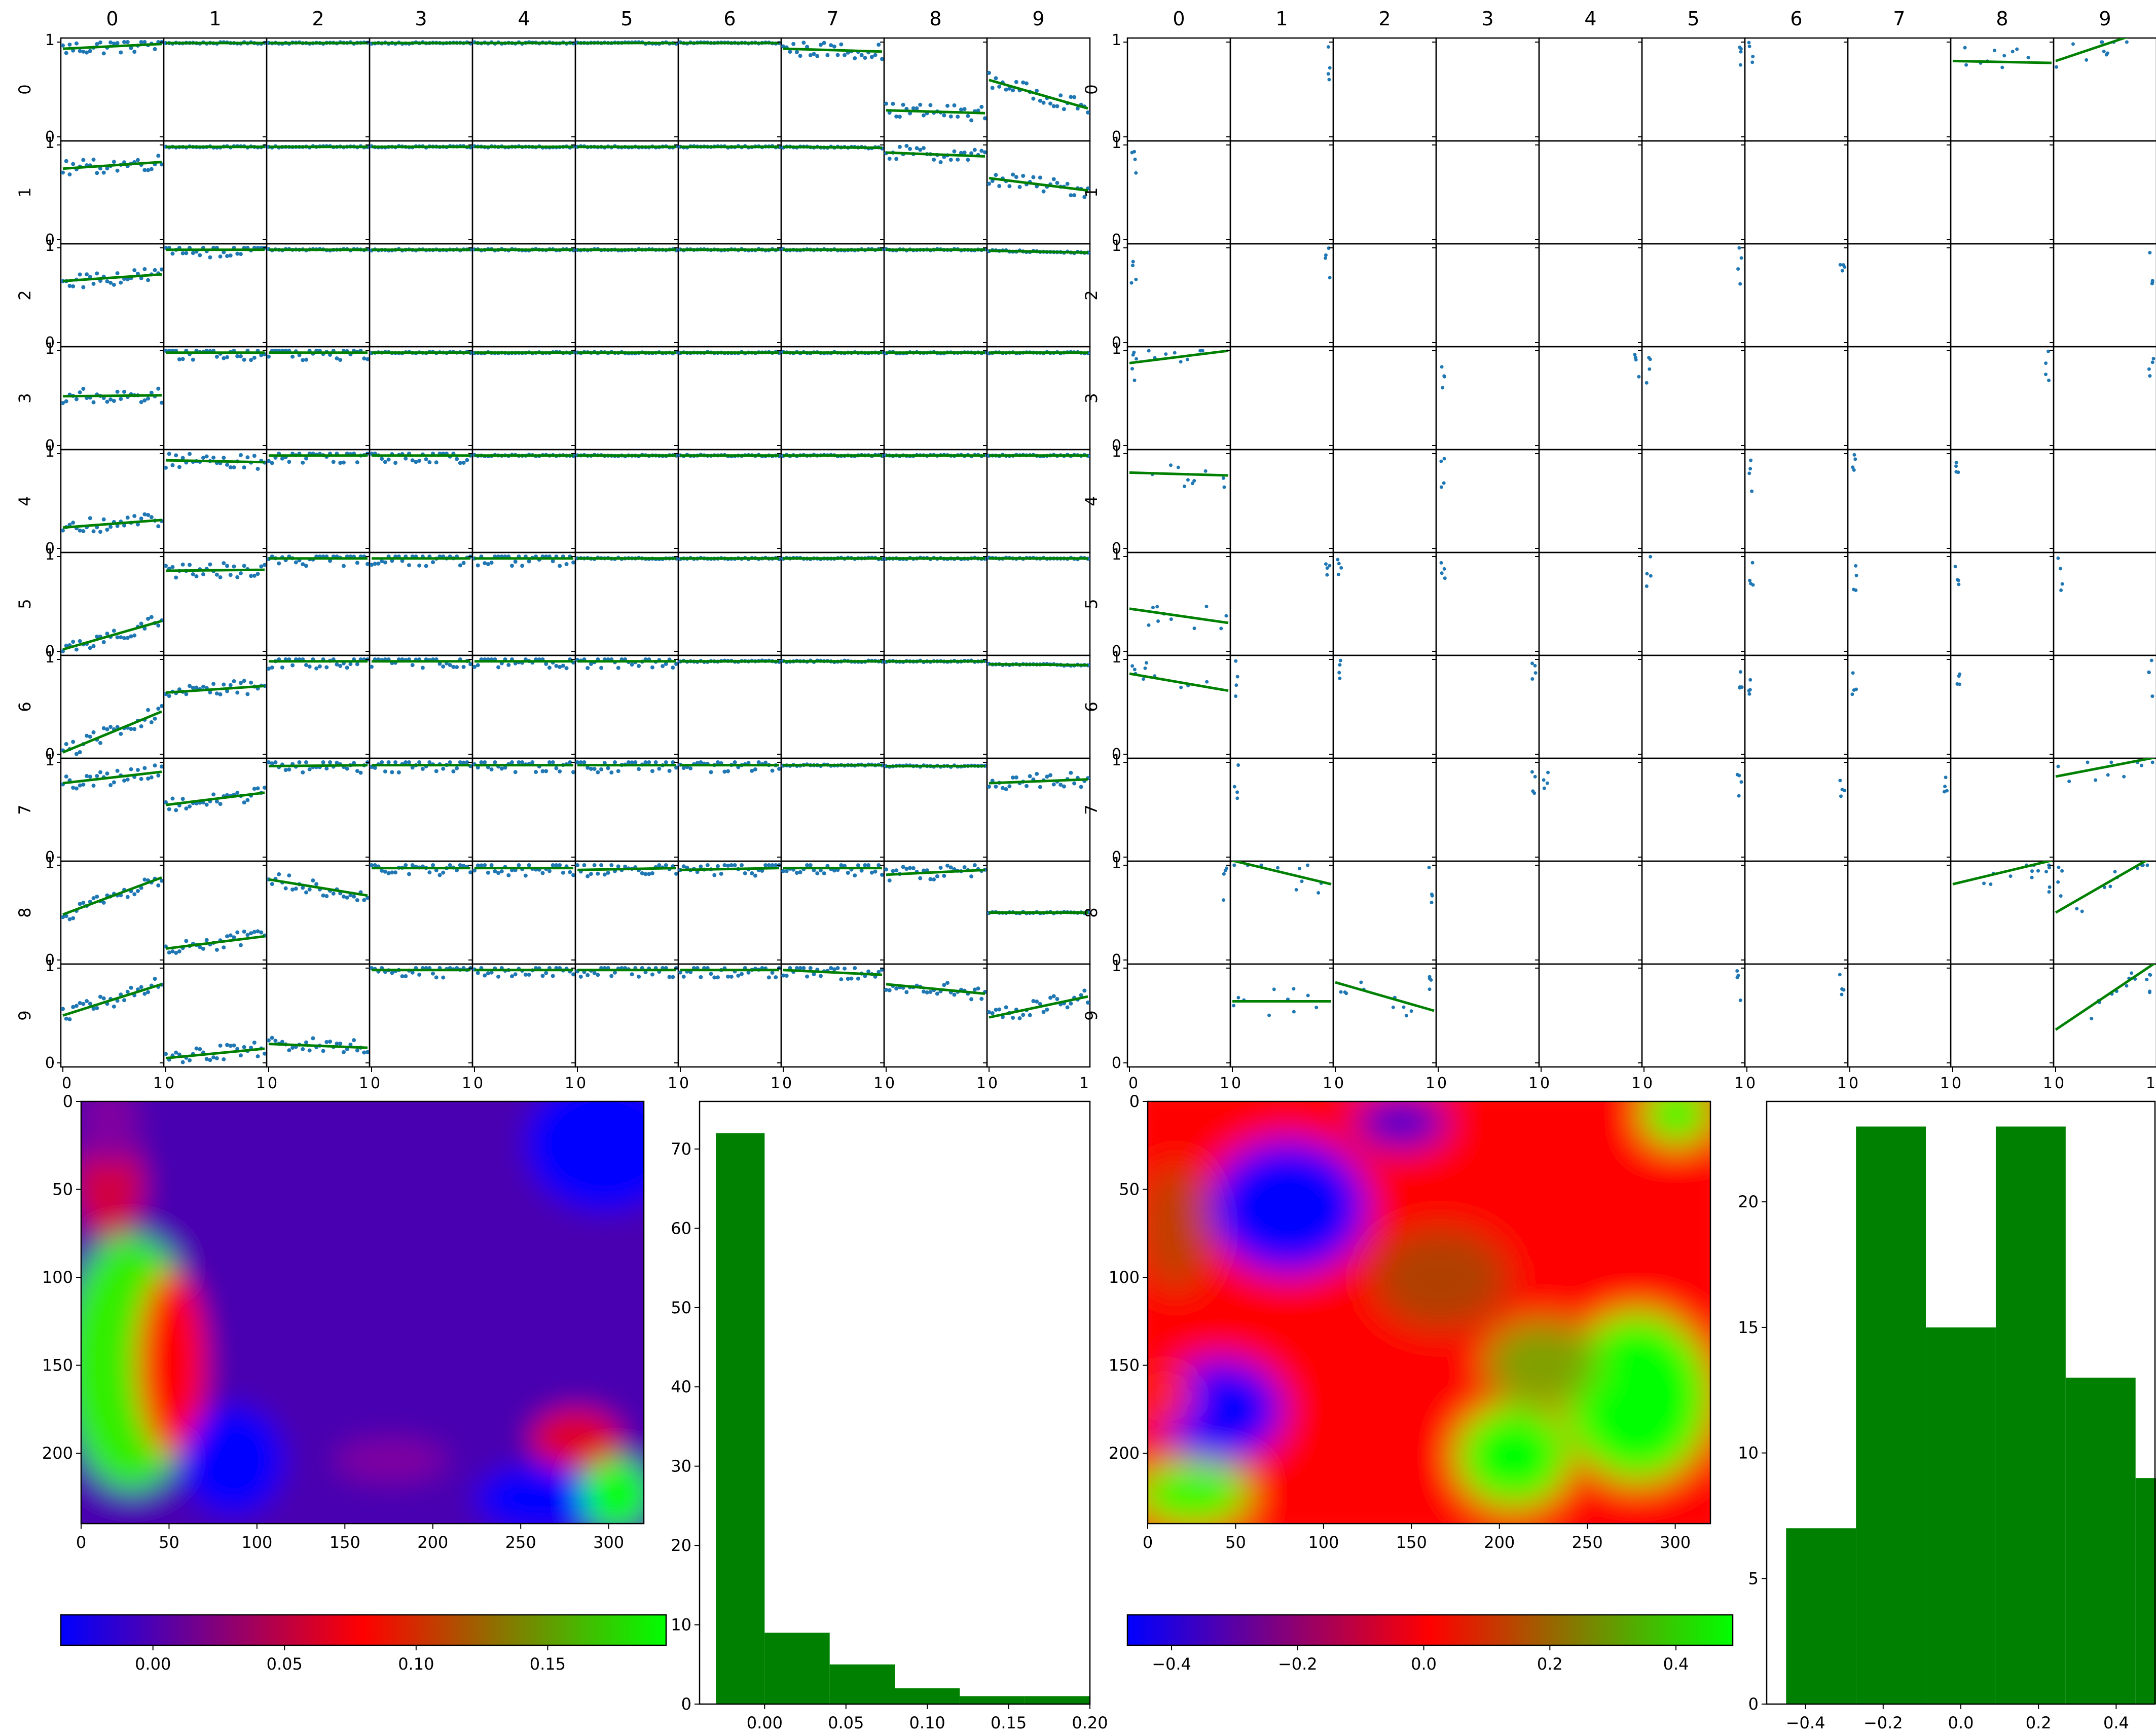 The image size is (2156, 1736). I want to click on row-label: 2, so click(1091, 295).